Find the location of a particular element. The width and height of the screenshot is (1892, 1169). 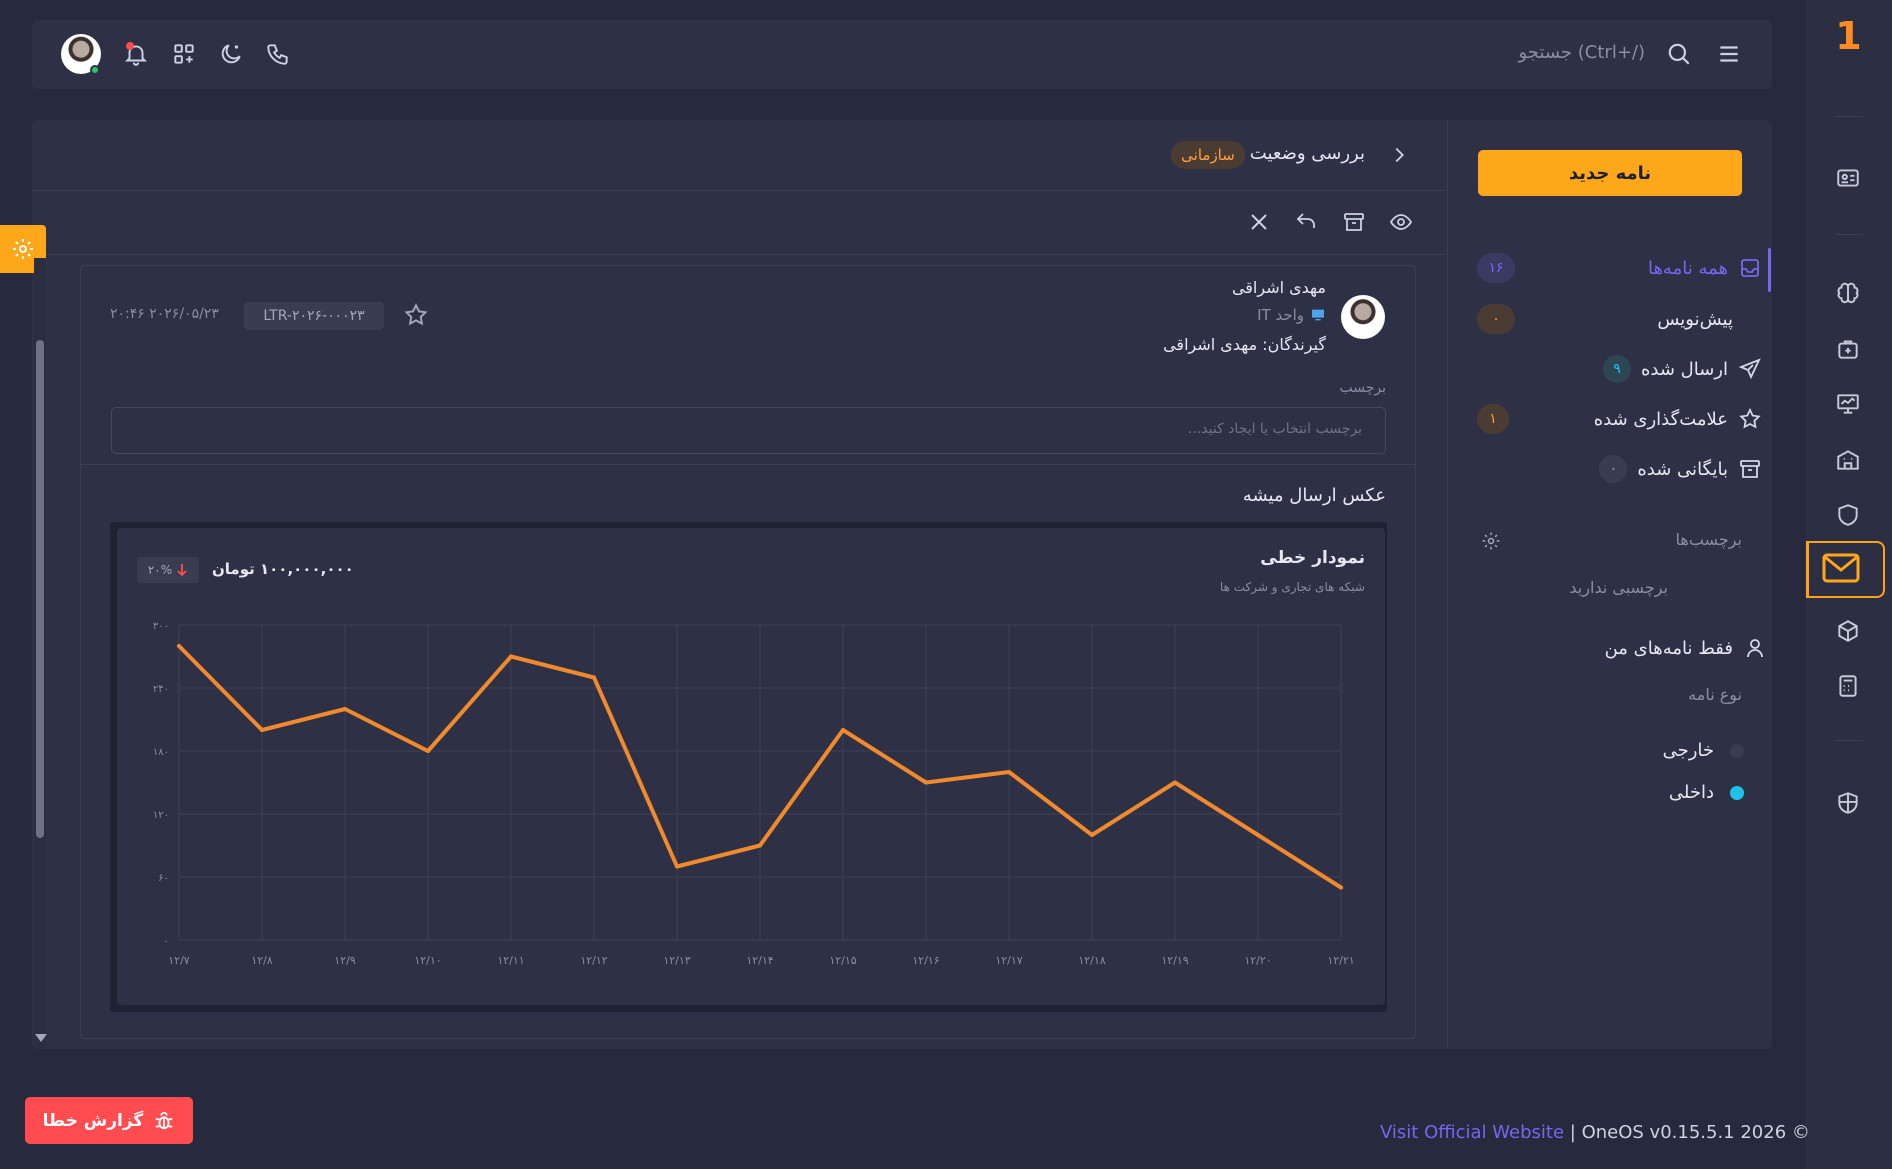

computer-icon is located at coordinates (1318, 315).